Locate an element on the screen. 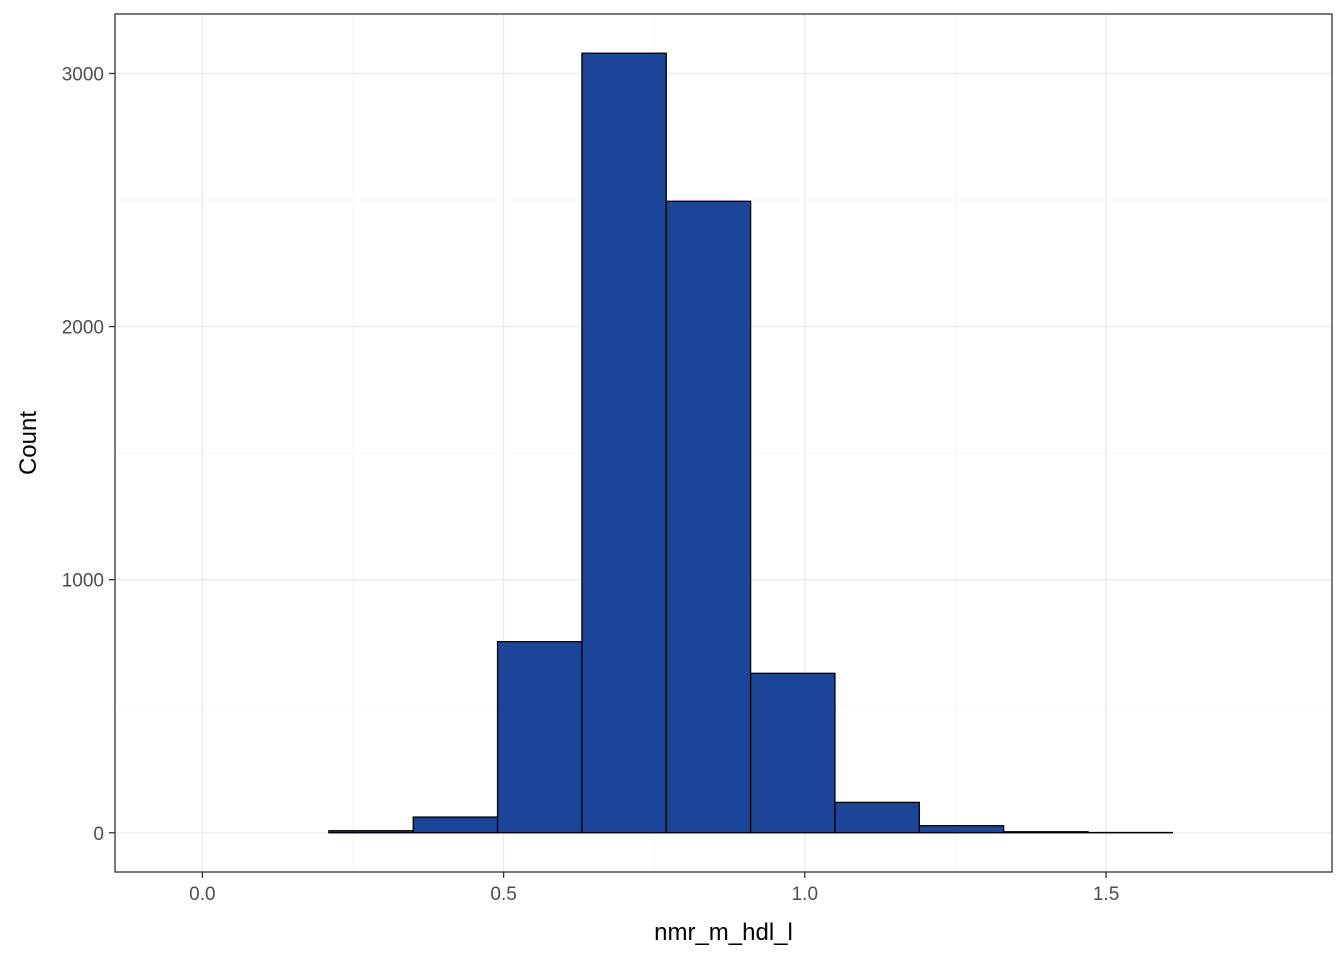 Image resolution: width=1344 pixels, height=960 pixels. x-tick-label: 0.5 is located at coordinates (503, 894).